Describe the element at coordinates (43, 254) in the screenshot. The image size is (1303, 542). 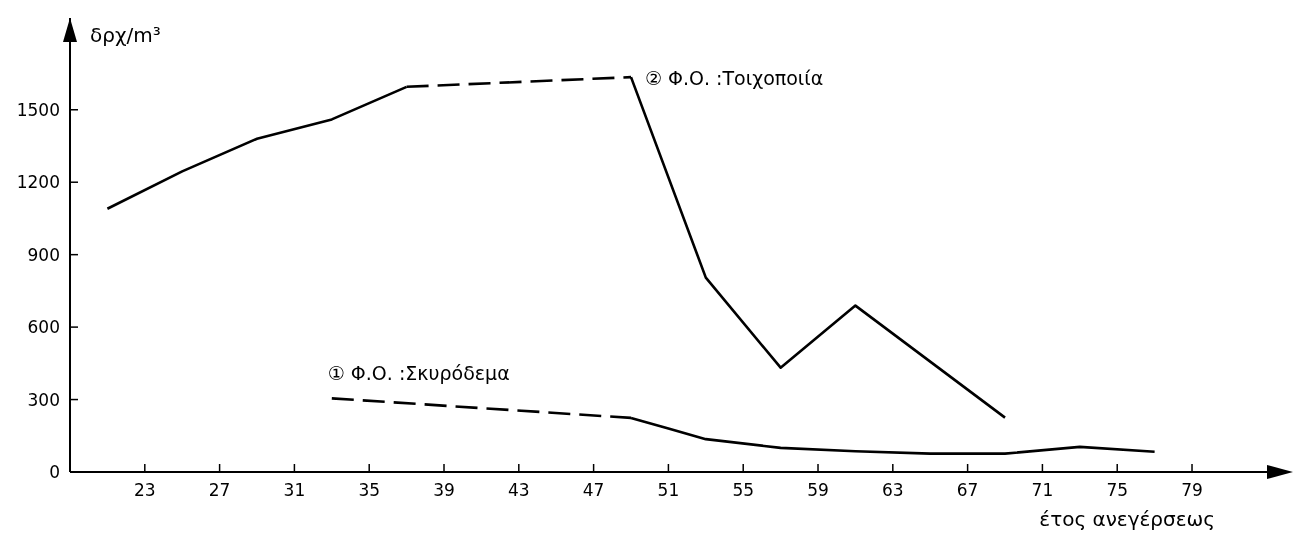
I see `y-tick-label: 900` at that location.